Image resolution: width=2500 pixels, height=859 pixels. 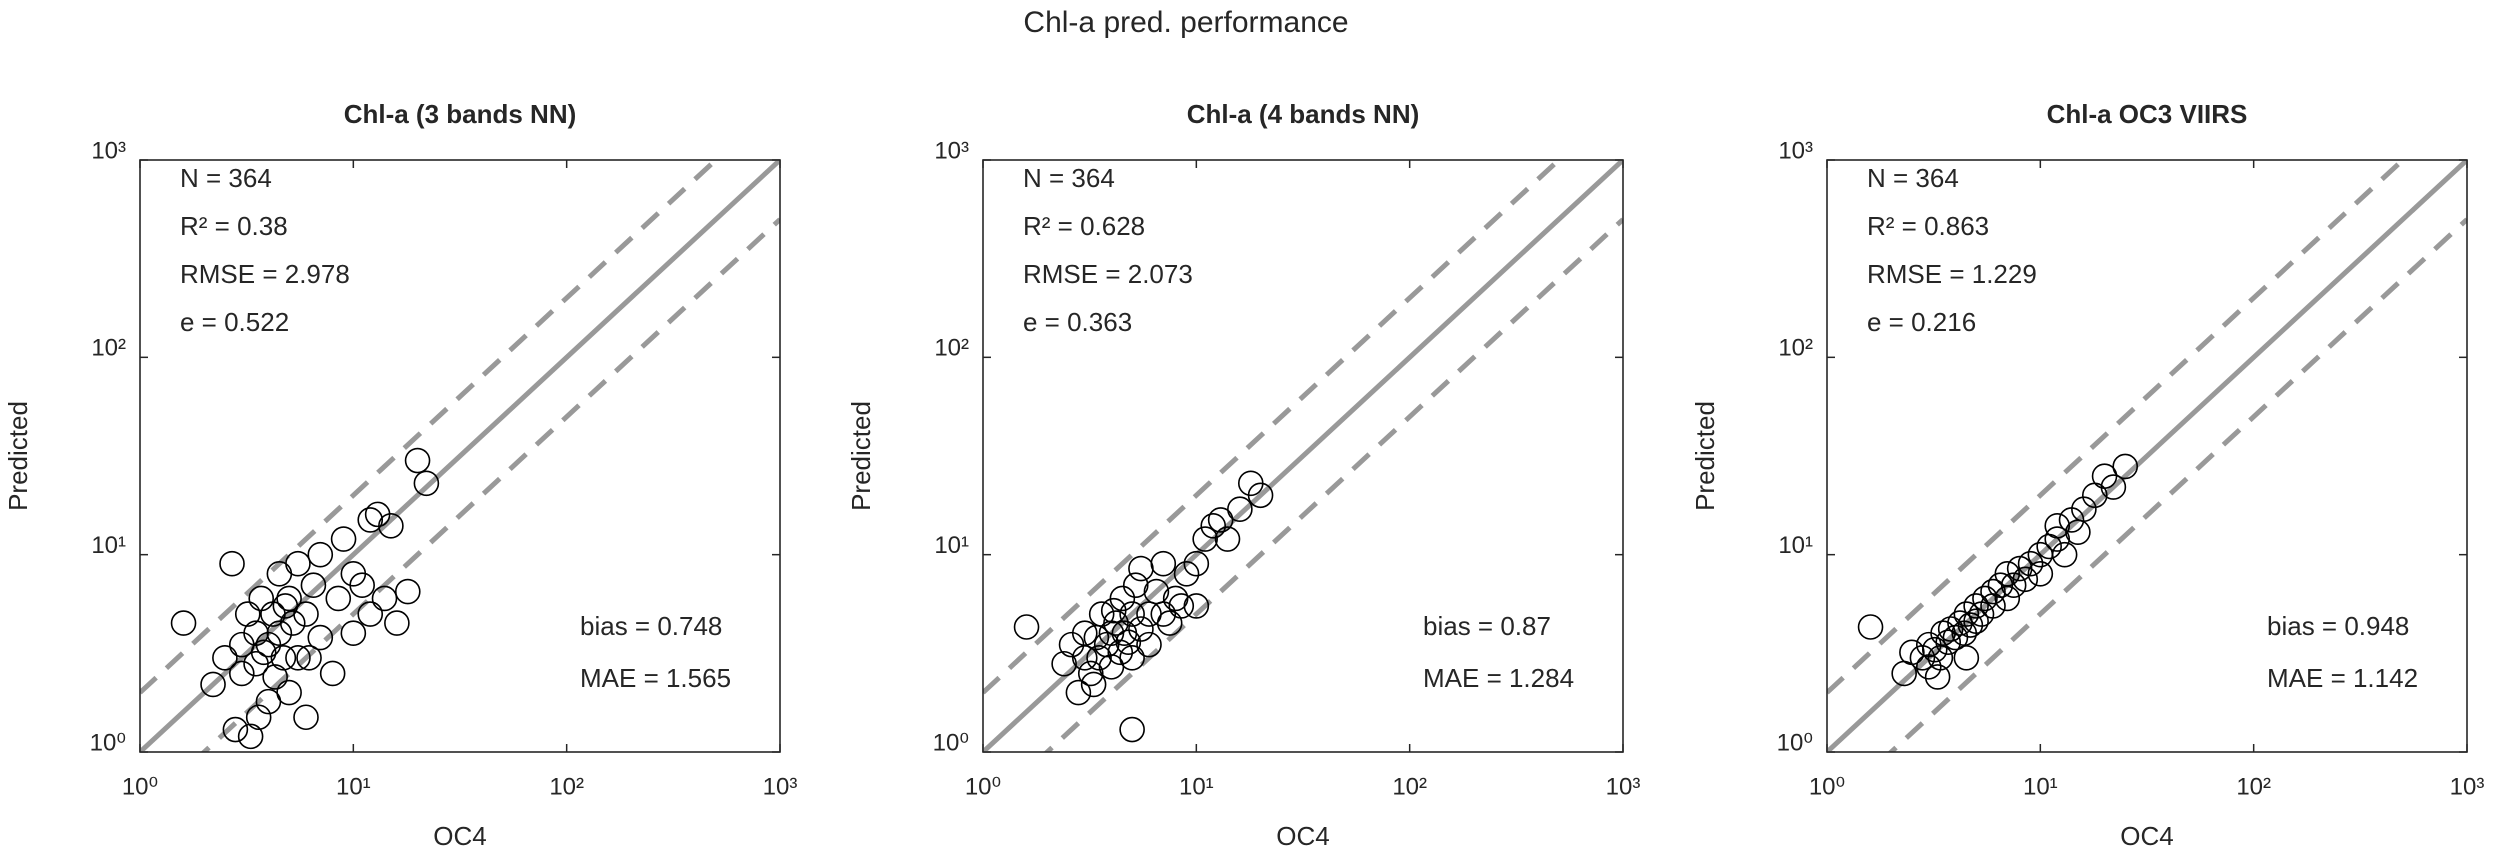 What do you see at coordinates (651, 626) in the screenshot?
I see `annotation: bias = 0.748` at bounding box center [651, 626].